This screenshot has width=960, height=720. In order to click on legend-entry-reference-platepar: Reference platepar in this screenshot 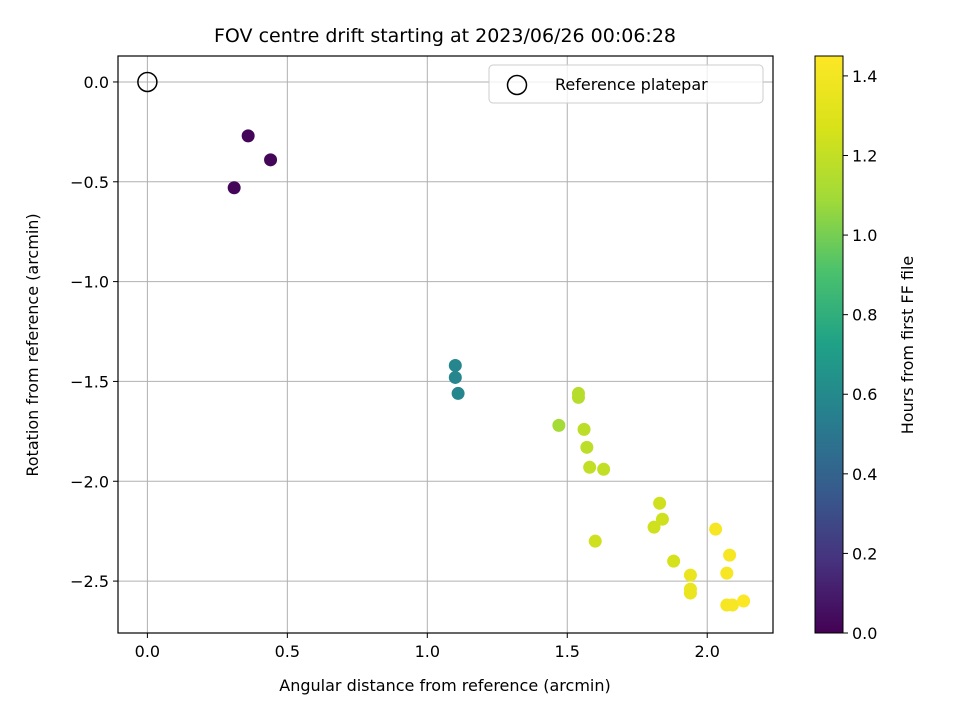, I will do `click(631, 84)`.